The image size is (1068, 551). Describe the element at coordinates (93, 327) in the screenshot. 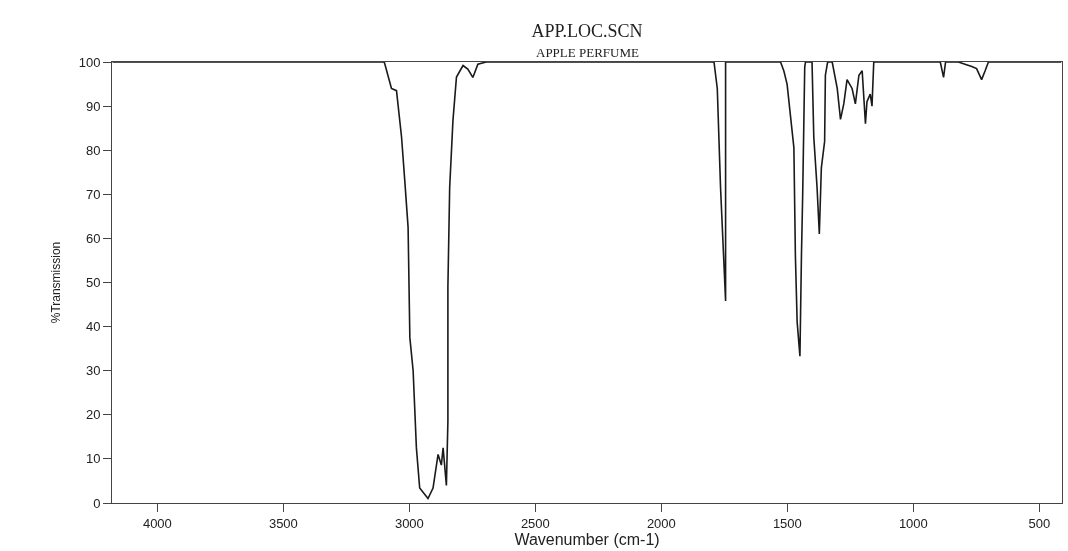

I see `y-tick-label: 40` at that location.